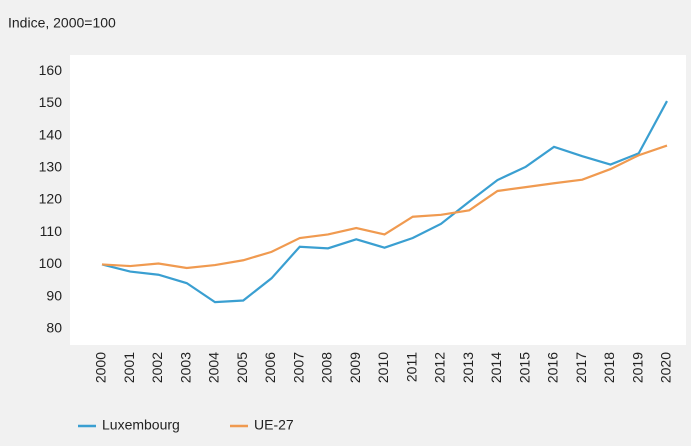 Image resolution: width=691 pixels, height=446 pixels. I want to click on x-tick-label: 2017, so click(581, 367).